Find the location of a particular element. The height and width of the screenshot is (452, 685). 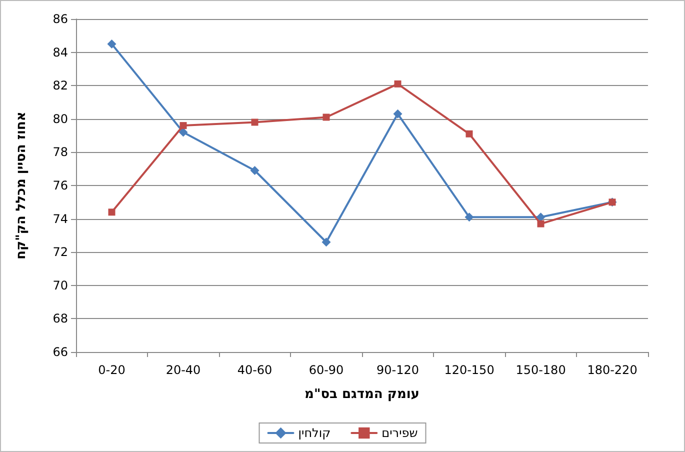

y-axis-title: אחוז הסיין מכלל הק"קח is located at coordinates (21, 186).